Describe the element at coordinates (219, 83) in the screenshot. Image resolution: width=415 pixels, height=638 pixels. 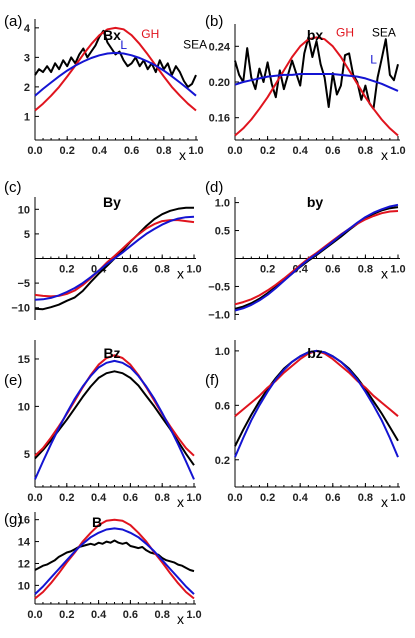
I see `y-tick-label: 0.20` at that location.